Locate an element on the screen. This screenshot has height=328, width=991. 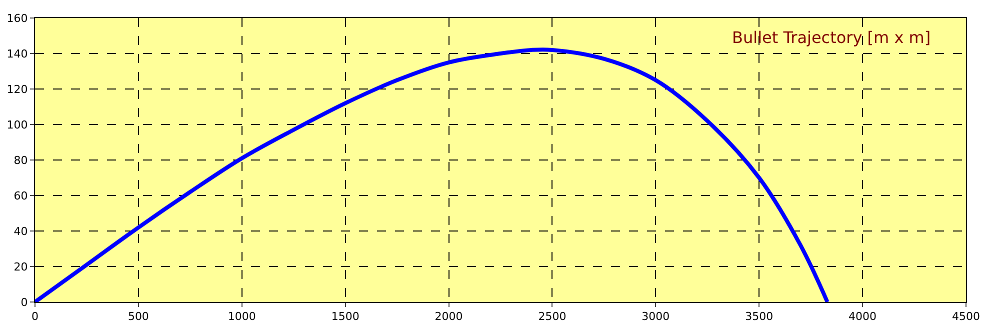
x-tick-label: 2500 is located at coordinates (552, 317).